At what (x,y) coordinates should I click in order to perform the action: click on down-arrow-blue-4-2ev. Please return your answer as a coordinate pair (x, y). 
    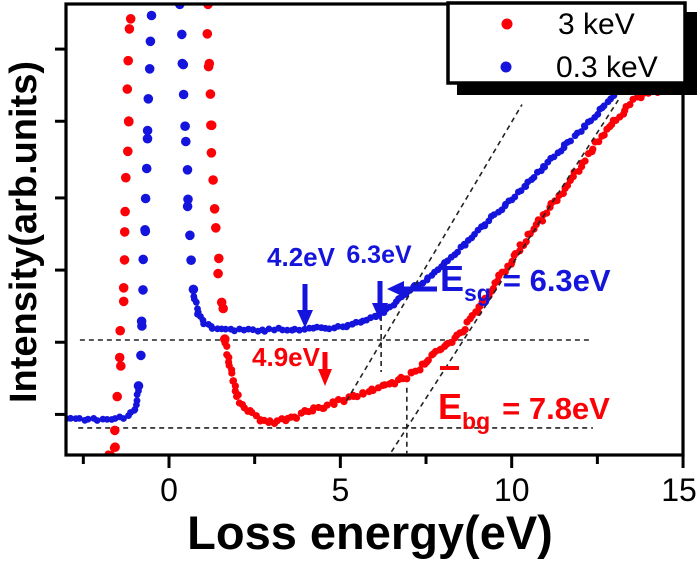
    Looking at the image, I should click on (305, 306).